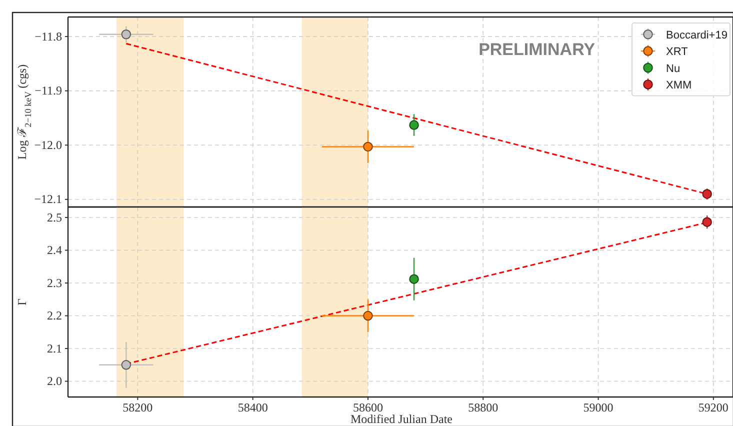 The height and width of the screenshot is (426, 733). What do you see at coordinates (22, 302) in the screenshot?
I see `y-axis-title: Γ` at bounding box center [22, 302].